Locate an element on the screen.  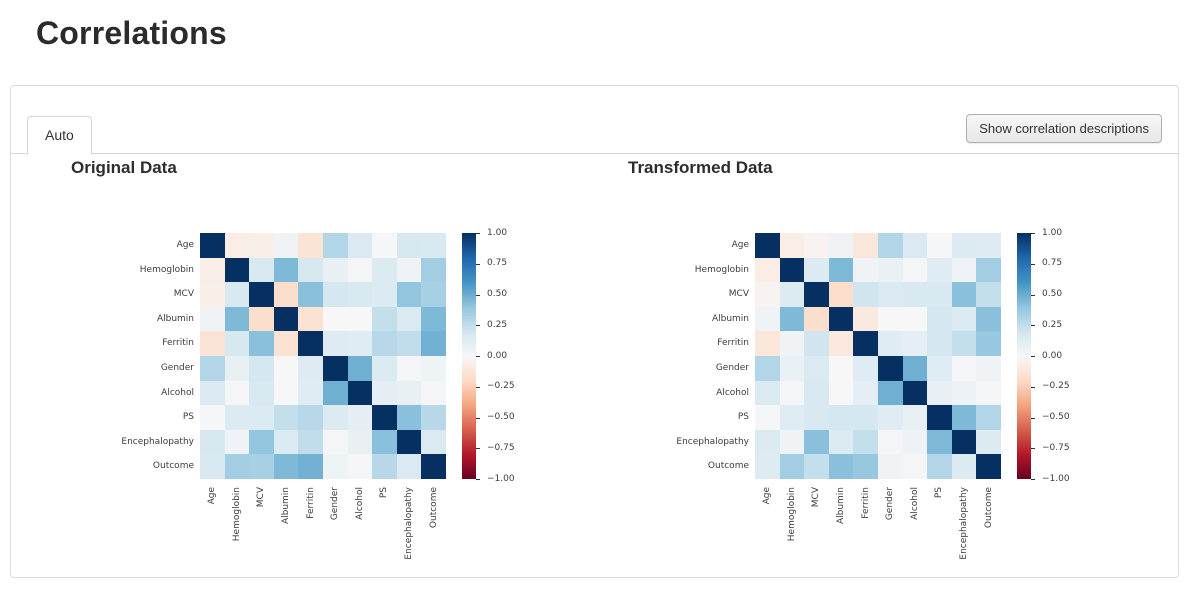
colorbar-tick-label: 0.00 is located at coordinates (1052, 355).